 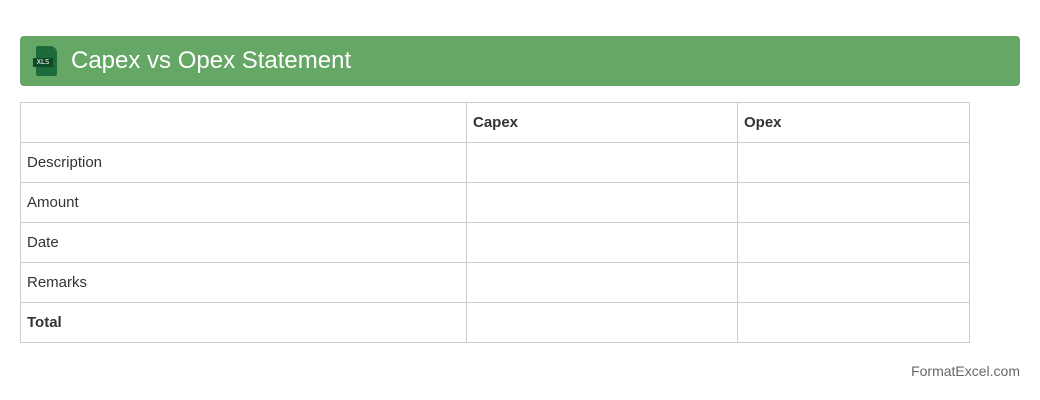 I want to click on header-cell, so click(x=243, y=122).